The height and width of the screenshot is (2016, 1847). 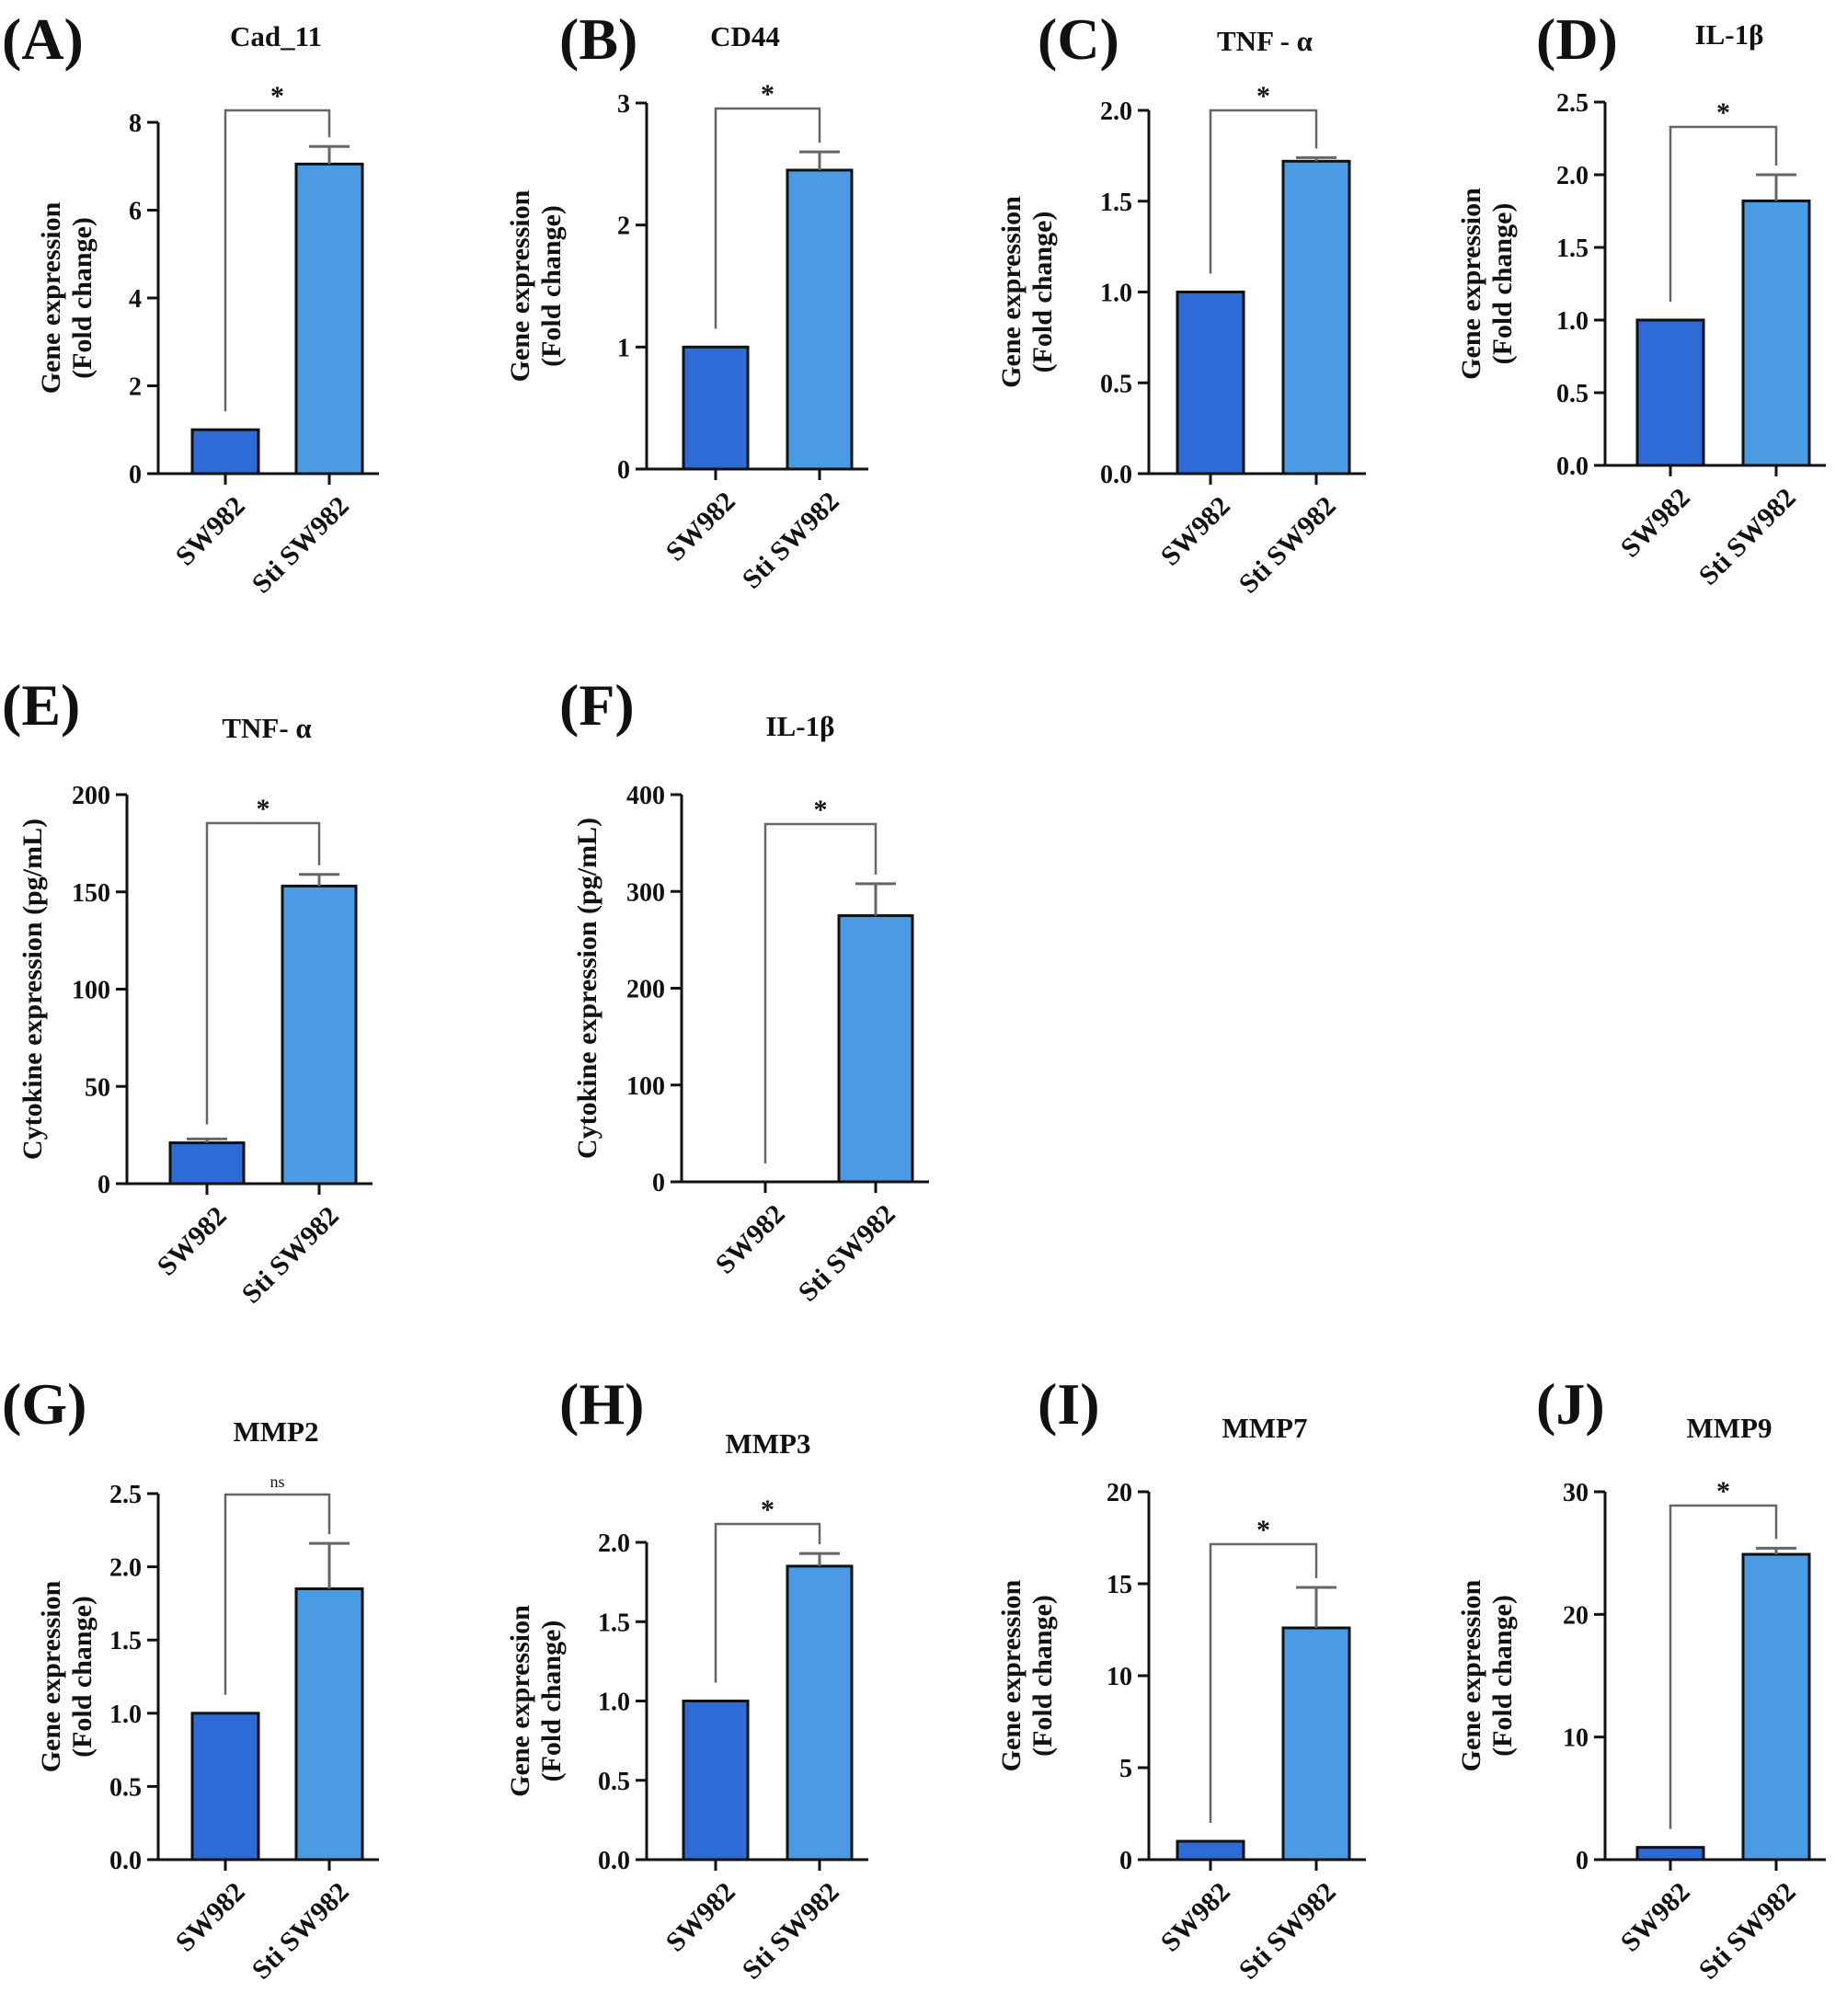 What do you see at coordinates (91, 796) in the screenshot?
I see `y-tick-label: 200` at bounding box center [91, 796].